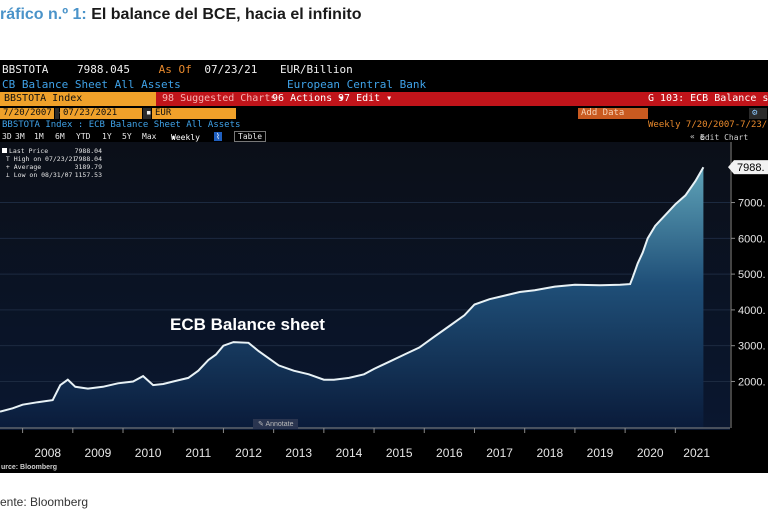 Image resolution: width=768 pixels, height=512 pixels. I want to click on suggested-charts-button: 98 Suggested Charts, so click(219, 98).